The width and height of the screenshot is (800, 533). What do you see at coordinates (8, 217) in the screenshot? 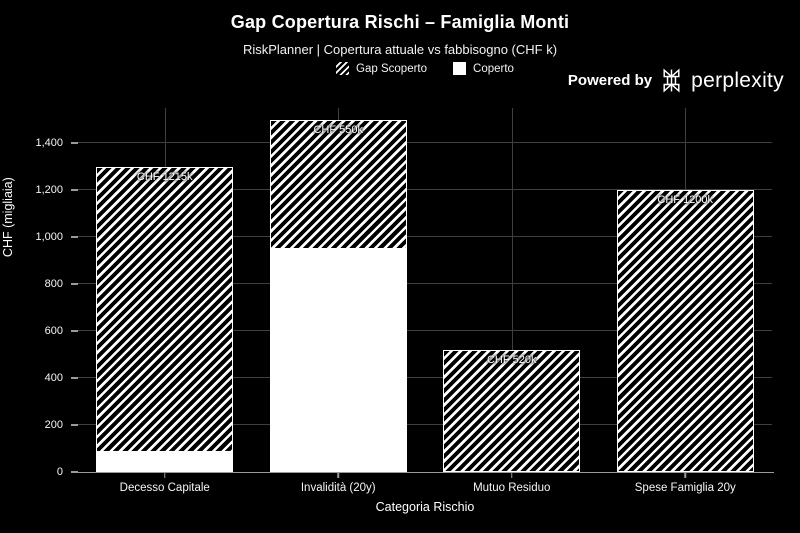
I see `y-axis-label: CHF (migliaia)` at bounding box center [8, 217].